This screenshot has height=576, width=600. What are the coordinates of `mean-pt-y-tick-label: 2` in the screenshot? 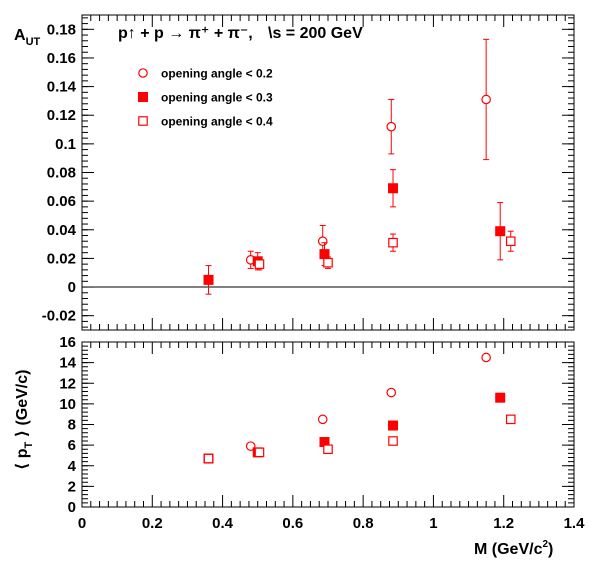 It's located at (72, 486).